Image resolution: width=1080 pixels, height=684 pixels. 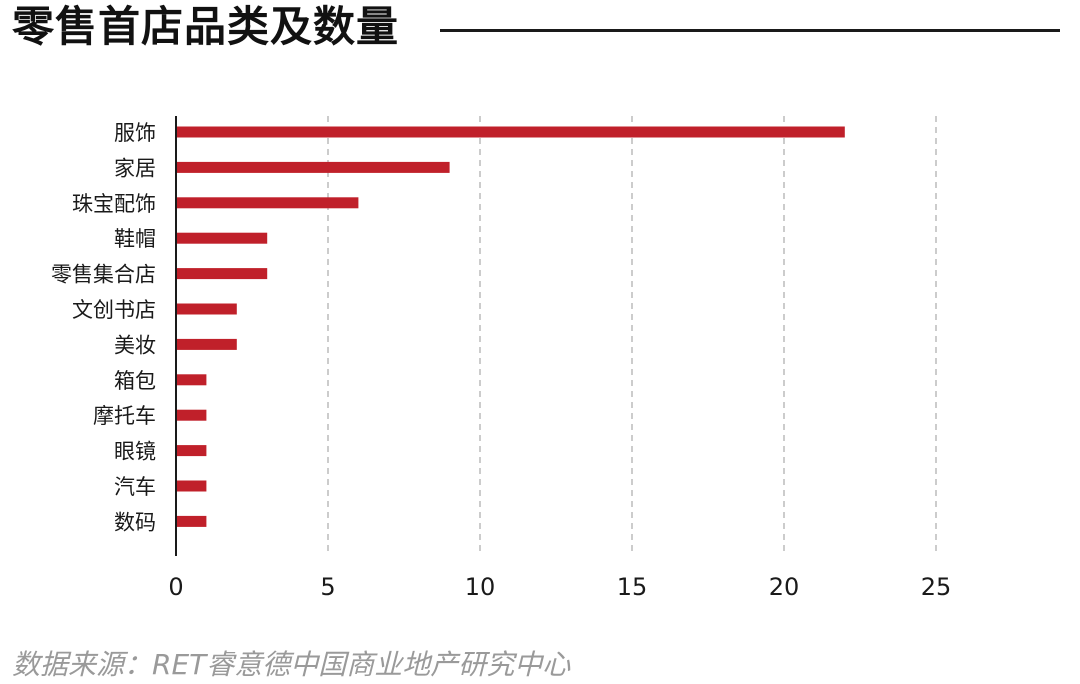 I want to click on category-label: 家居, so click(x=135, y=168).